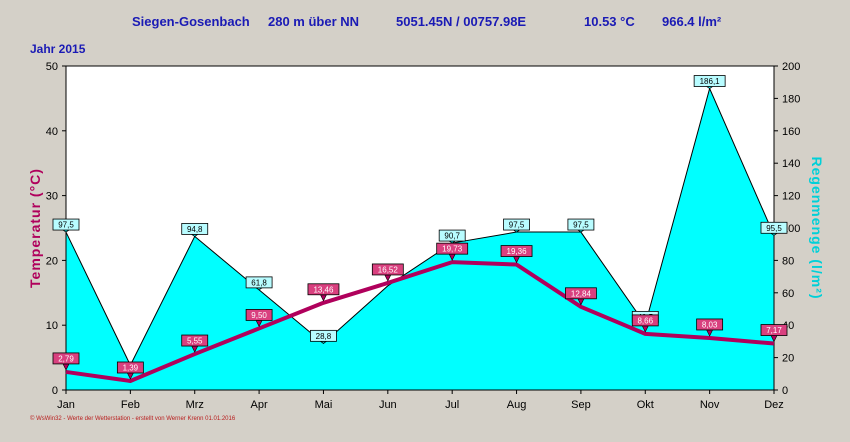 This screenshot has width=850, height=442. Describe the element at coordinates (35, 228) in the screenshot. I see `y-axis-title: Temperatur (°C)` at that location.